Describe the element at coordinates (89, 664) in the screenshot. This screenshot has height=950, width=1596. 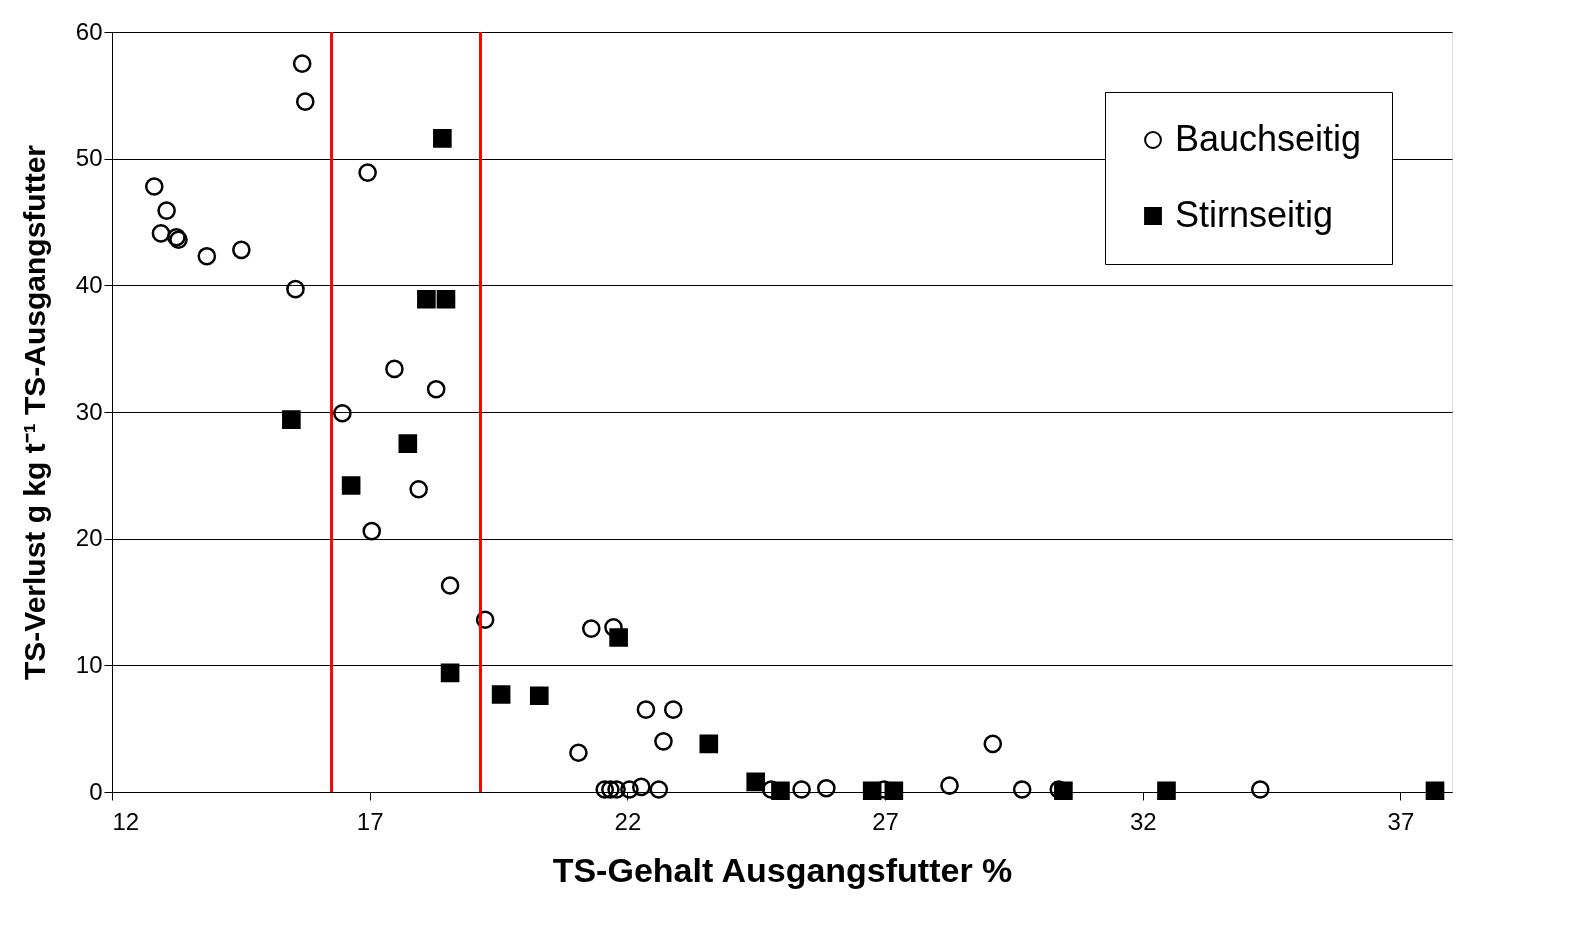
I see `y-tick-label: 10` at that location.